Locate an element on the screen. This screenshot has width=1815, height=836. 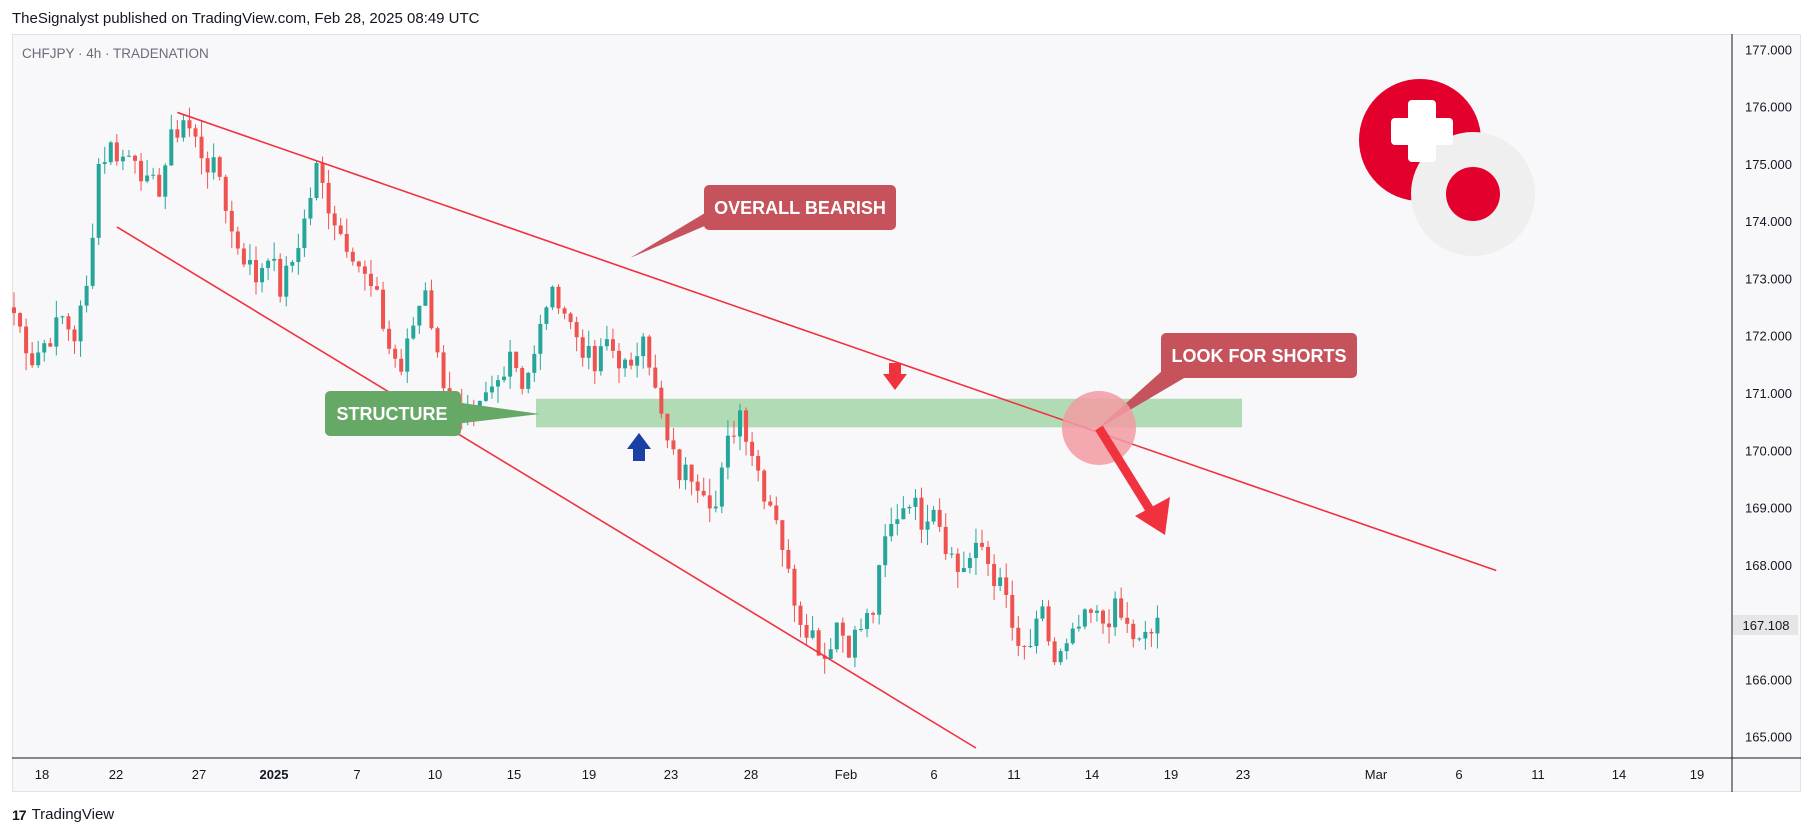
structure-callout: STRUCTURE is located at coordinates (432, 413).